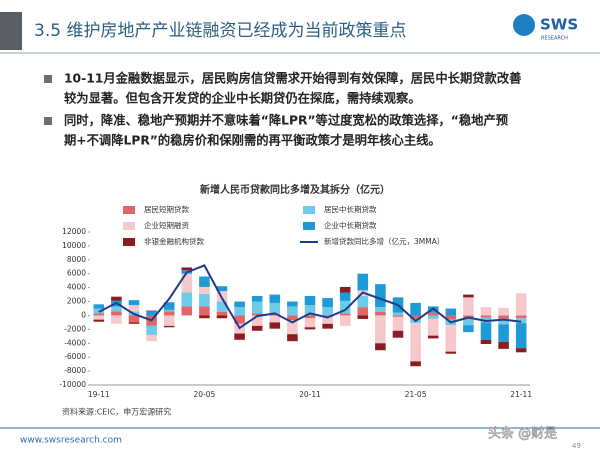 Image resolution: width=600 pixels, height=450 pixels. Describe the element at coordinates (71, 441) in the screenshot. I see `footer-url: www.swsresearch.com` at that location.